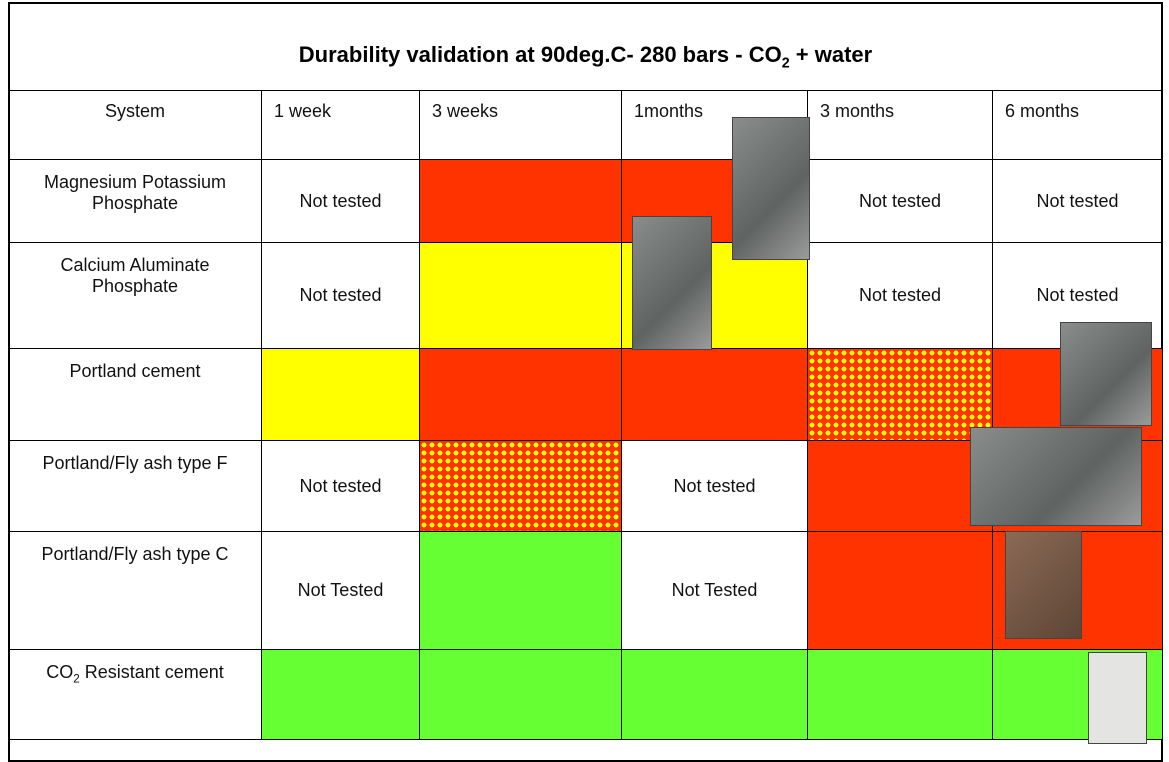 This screenshot has width=1169, height=762. I want to click on system-cell: Portland cement, so click(135, 395).